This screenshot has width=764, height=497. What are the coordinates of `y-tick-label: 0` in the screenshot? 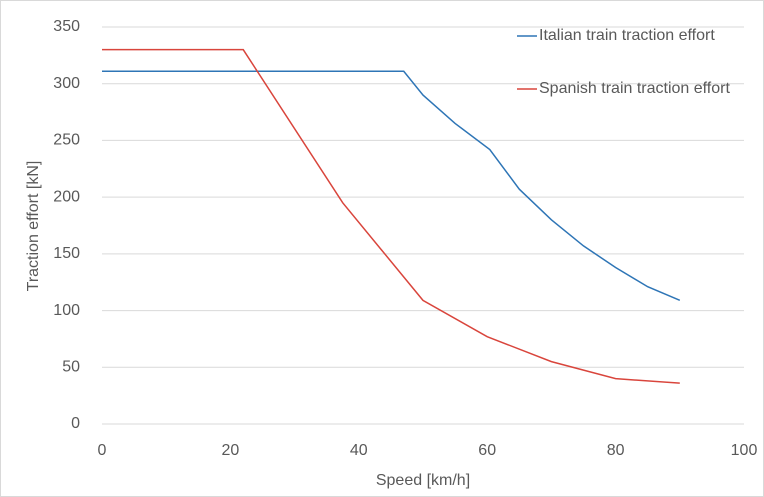 It's located at (75, 423).